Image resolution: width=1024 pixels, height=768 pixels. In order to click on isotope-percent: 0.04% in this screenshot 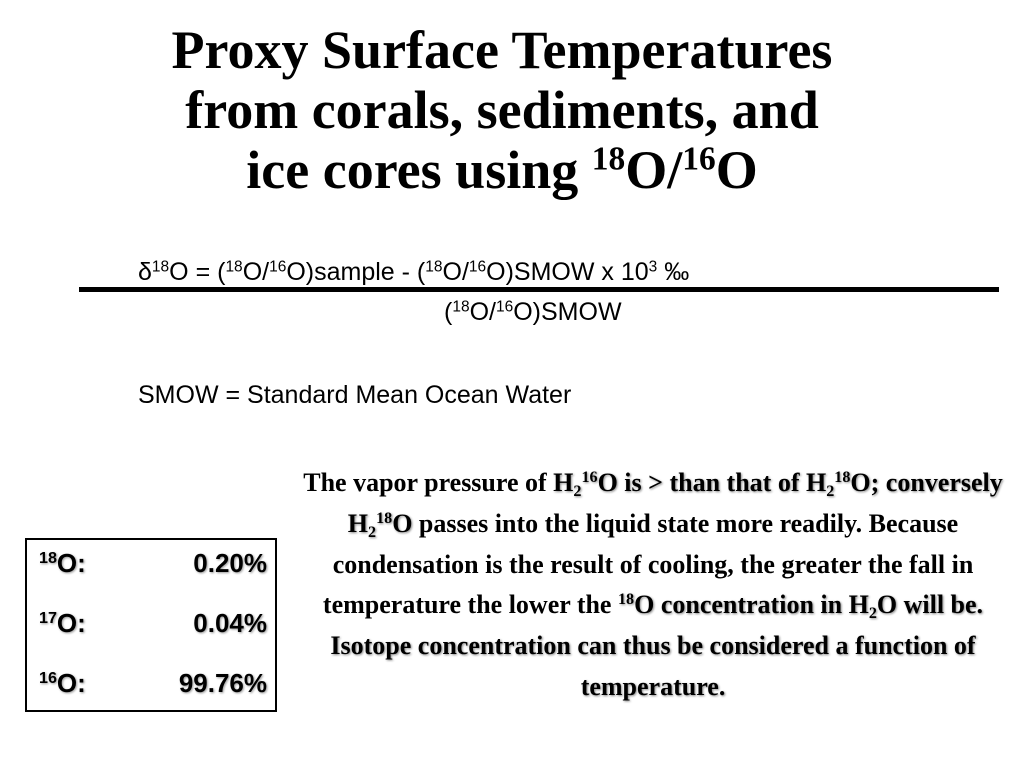, I will do `click(230, 623)`.